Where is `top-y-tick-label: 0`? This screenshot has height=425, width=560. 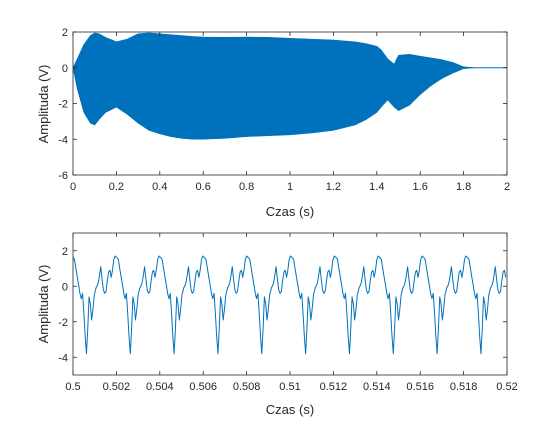
top-y-tick-label: 0 is located at coordinates (65, 69).